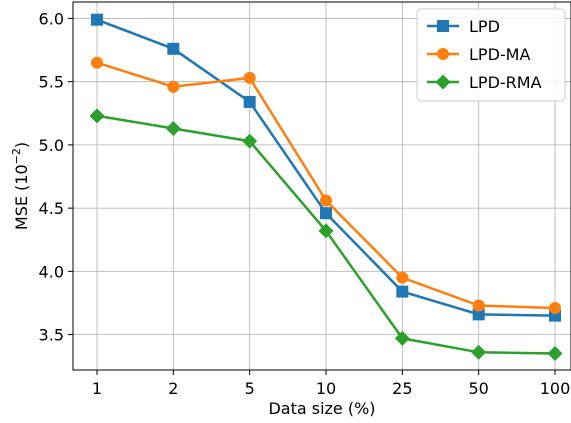  I want to click on legend: LPD LPD-MA LPD-RMA, so click(491, 55).